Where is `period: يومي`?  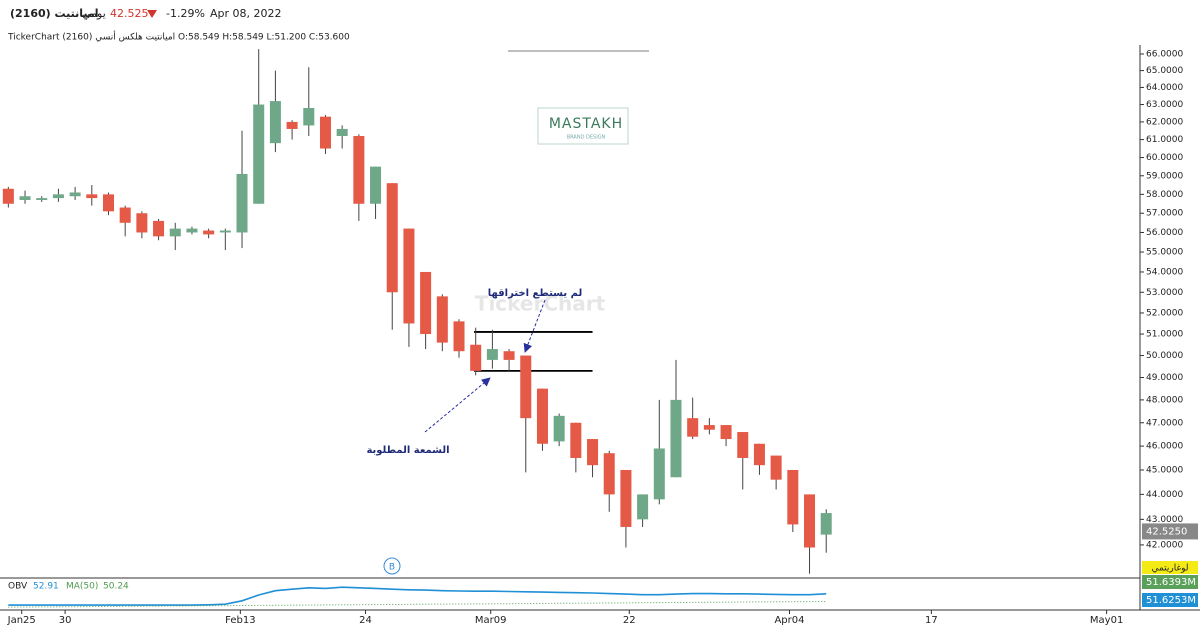 period: يومي is located at coordinates (94, 13).